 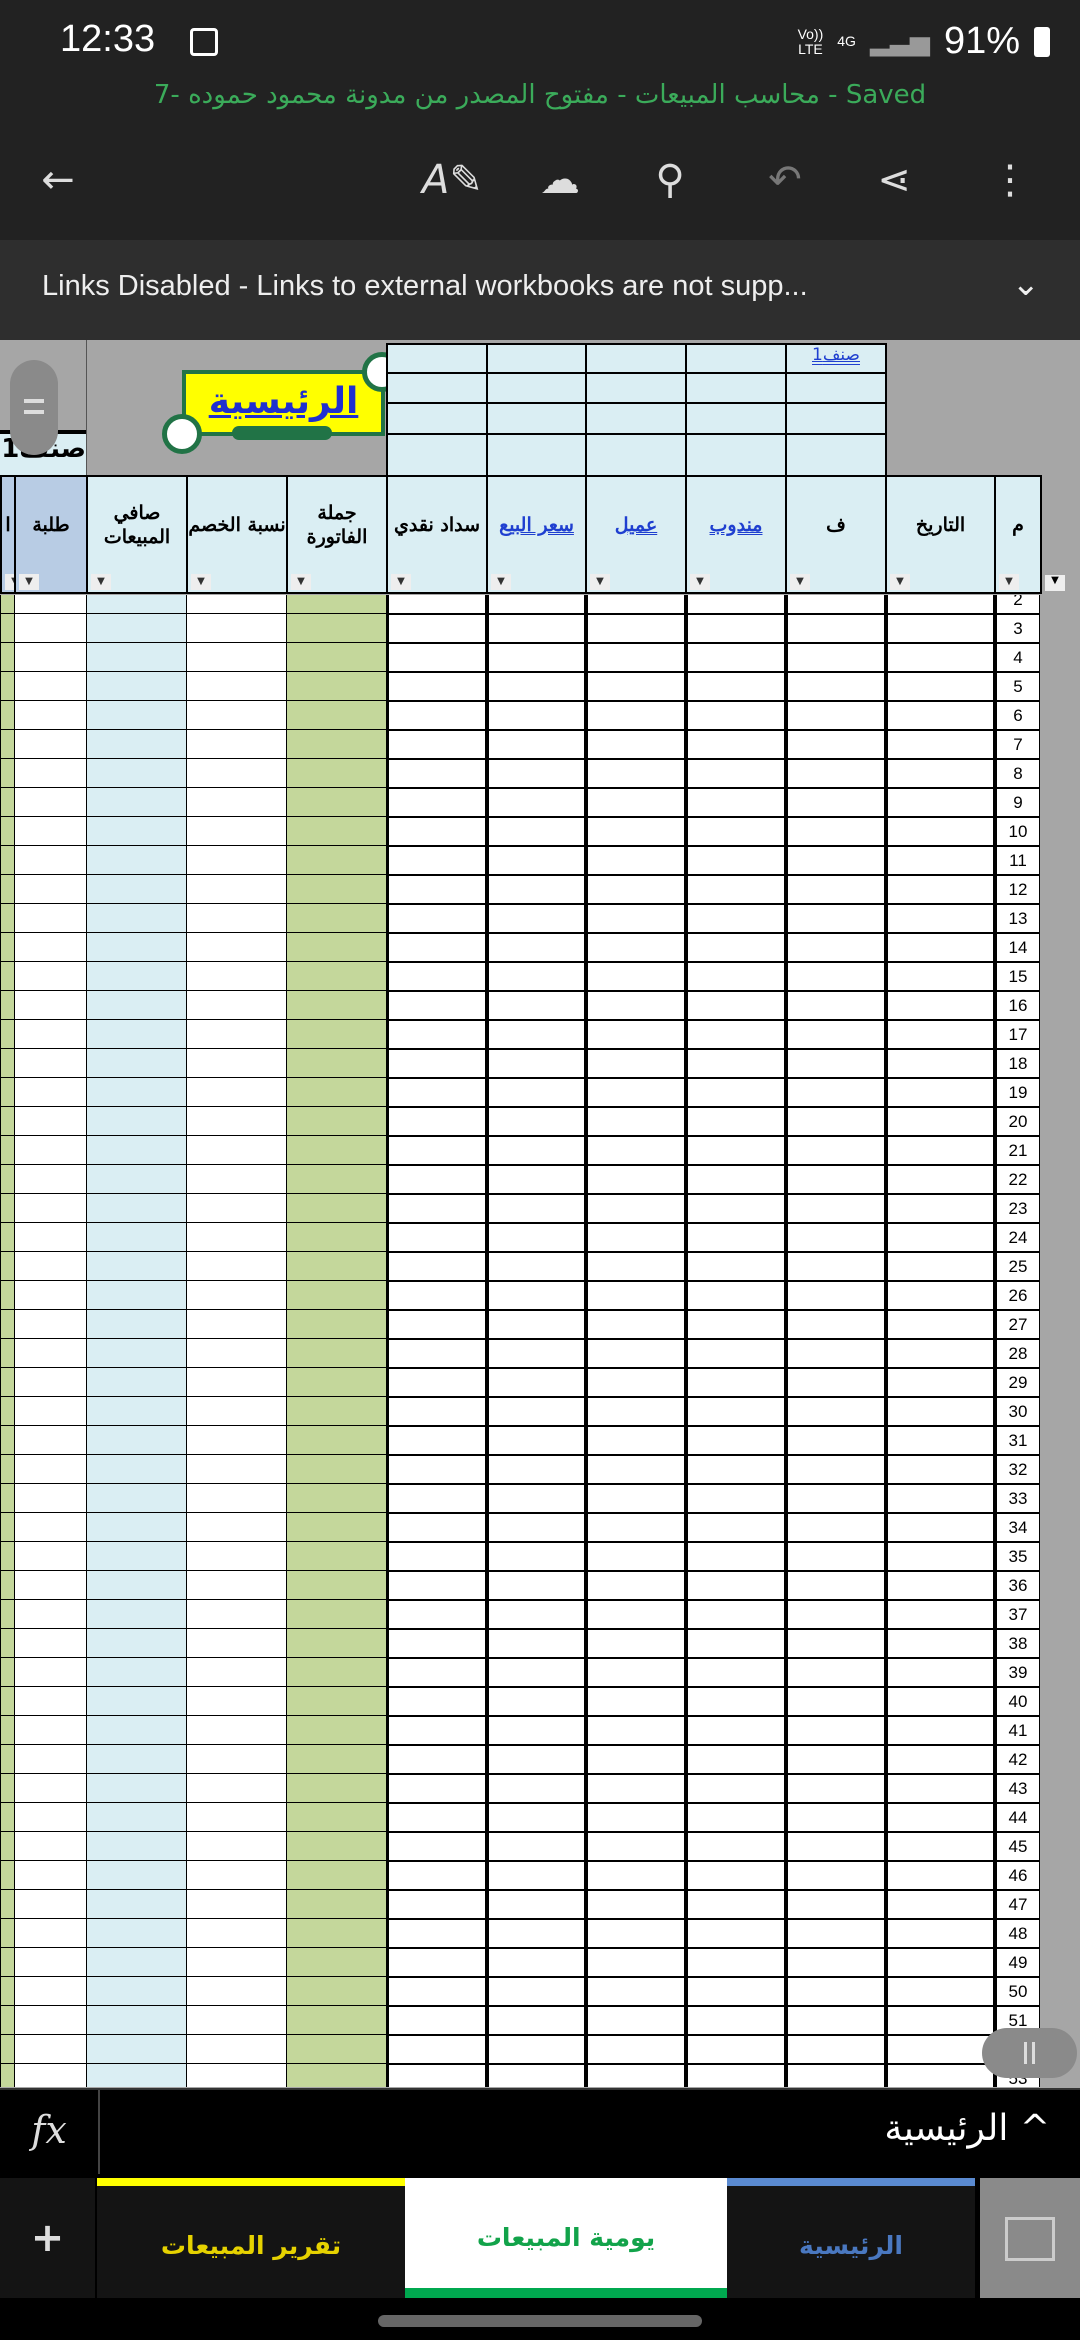 What do you see at coordinates (785, 180) in the screenshot?
I see `undo-icon: ↶` at bounding box center [785, 180].